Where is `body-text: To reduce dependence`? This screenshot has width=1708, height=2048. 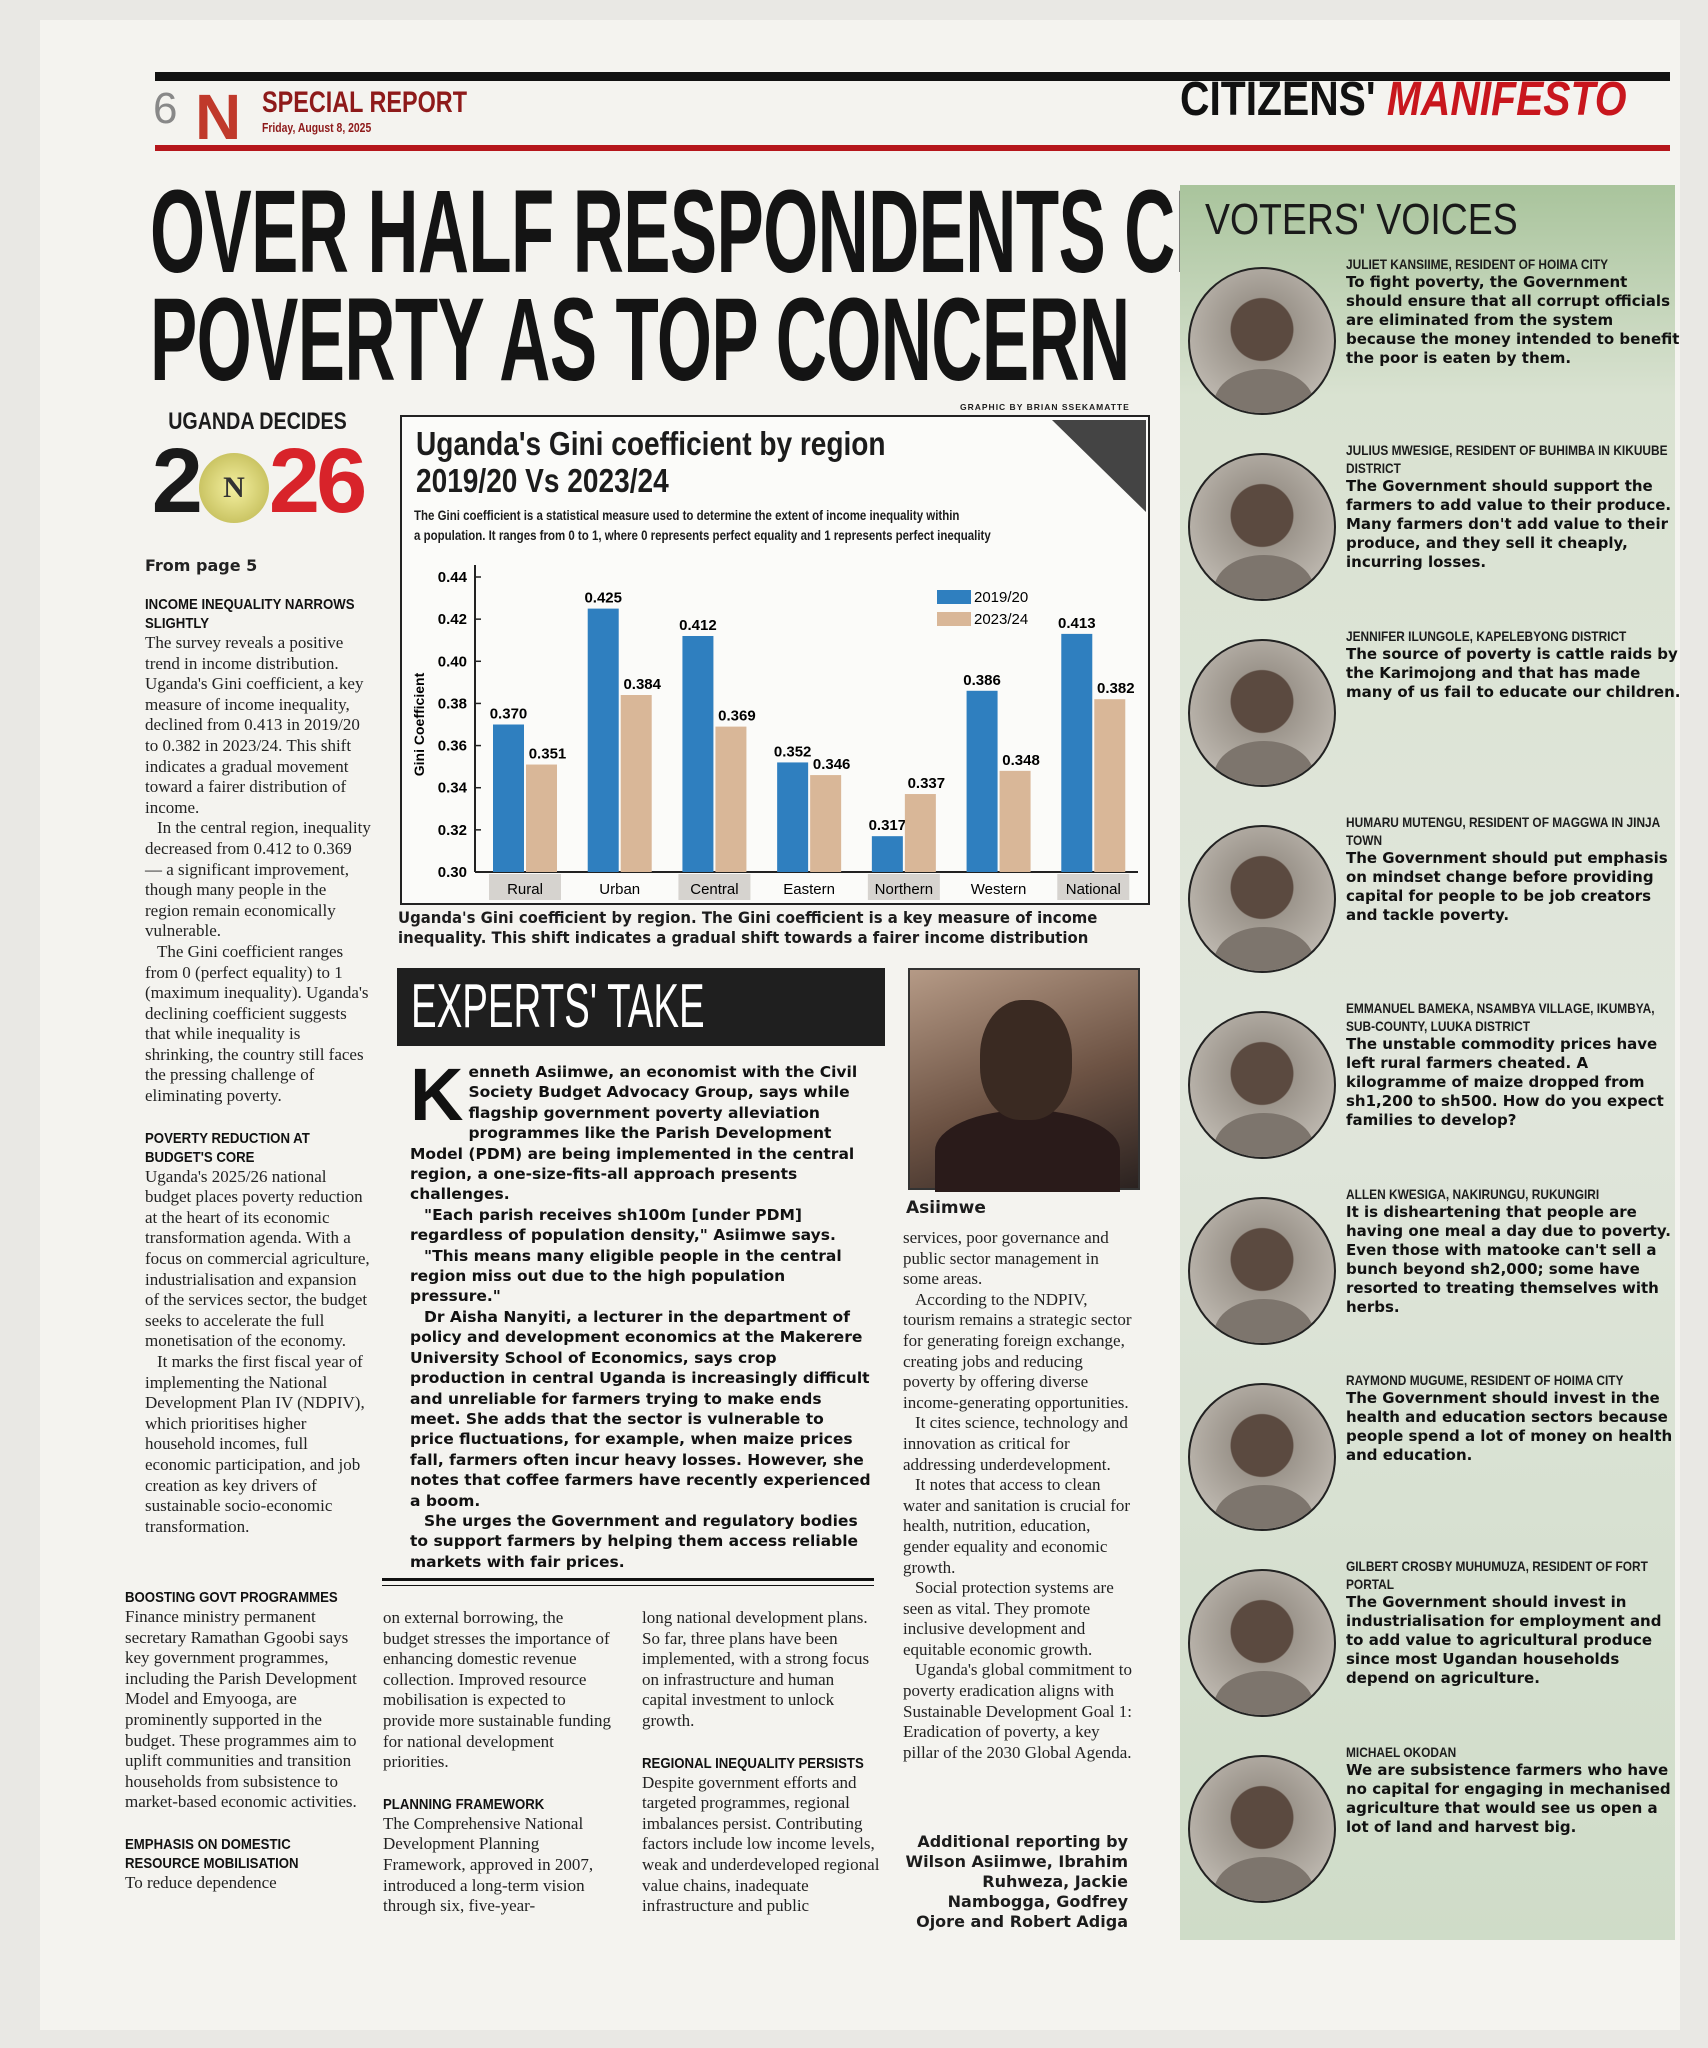
body-text: To reduce dependence is located at coordinates (201, 1882).